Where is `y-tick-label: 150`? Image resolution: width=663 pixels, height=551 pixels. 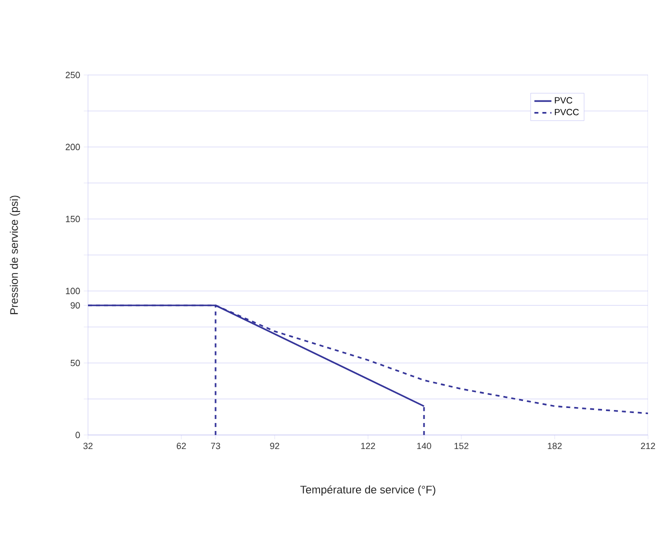
y-tick-label: 150 is located at coordinates (73, 219).